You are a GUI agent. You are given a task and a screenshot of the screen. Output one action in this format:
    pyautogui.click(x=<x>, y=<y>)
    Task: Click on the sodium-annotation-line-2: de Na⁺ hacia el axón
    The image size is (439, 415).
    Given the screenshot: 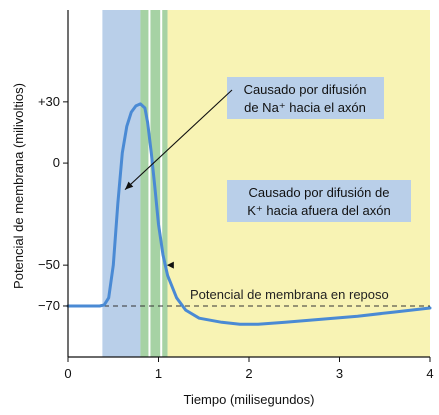 What is the action you would take?
    pyautogui.click(x=305, y=107)
    